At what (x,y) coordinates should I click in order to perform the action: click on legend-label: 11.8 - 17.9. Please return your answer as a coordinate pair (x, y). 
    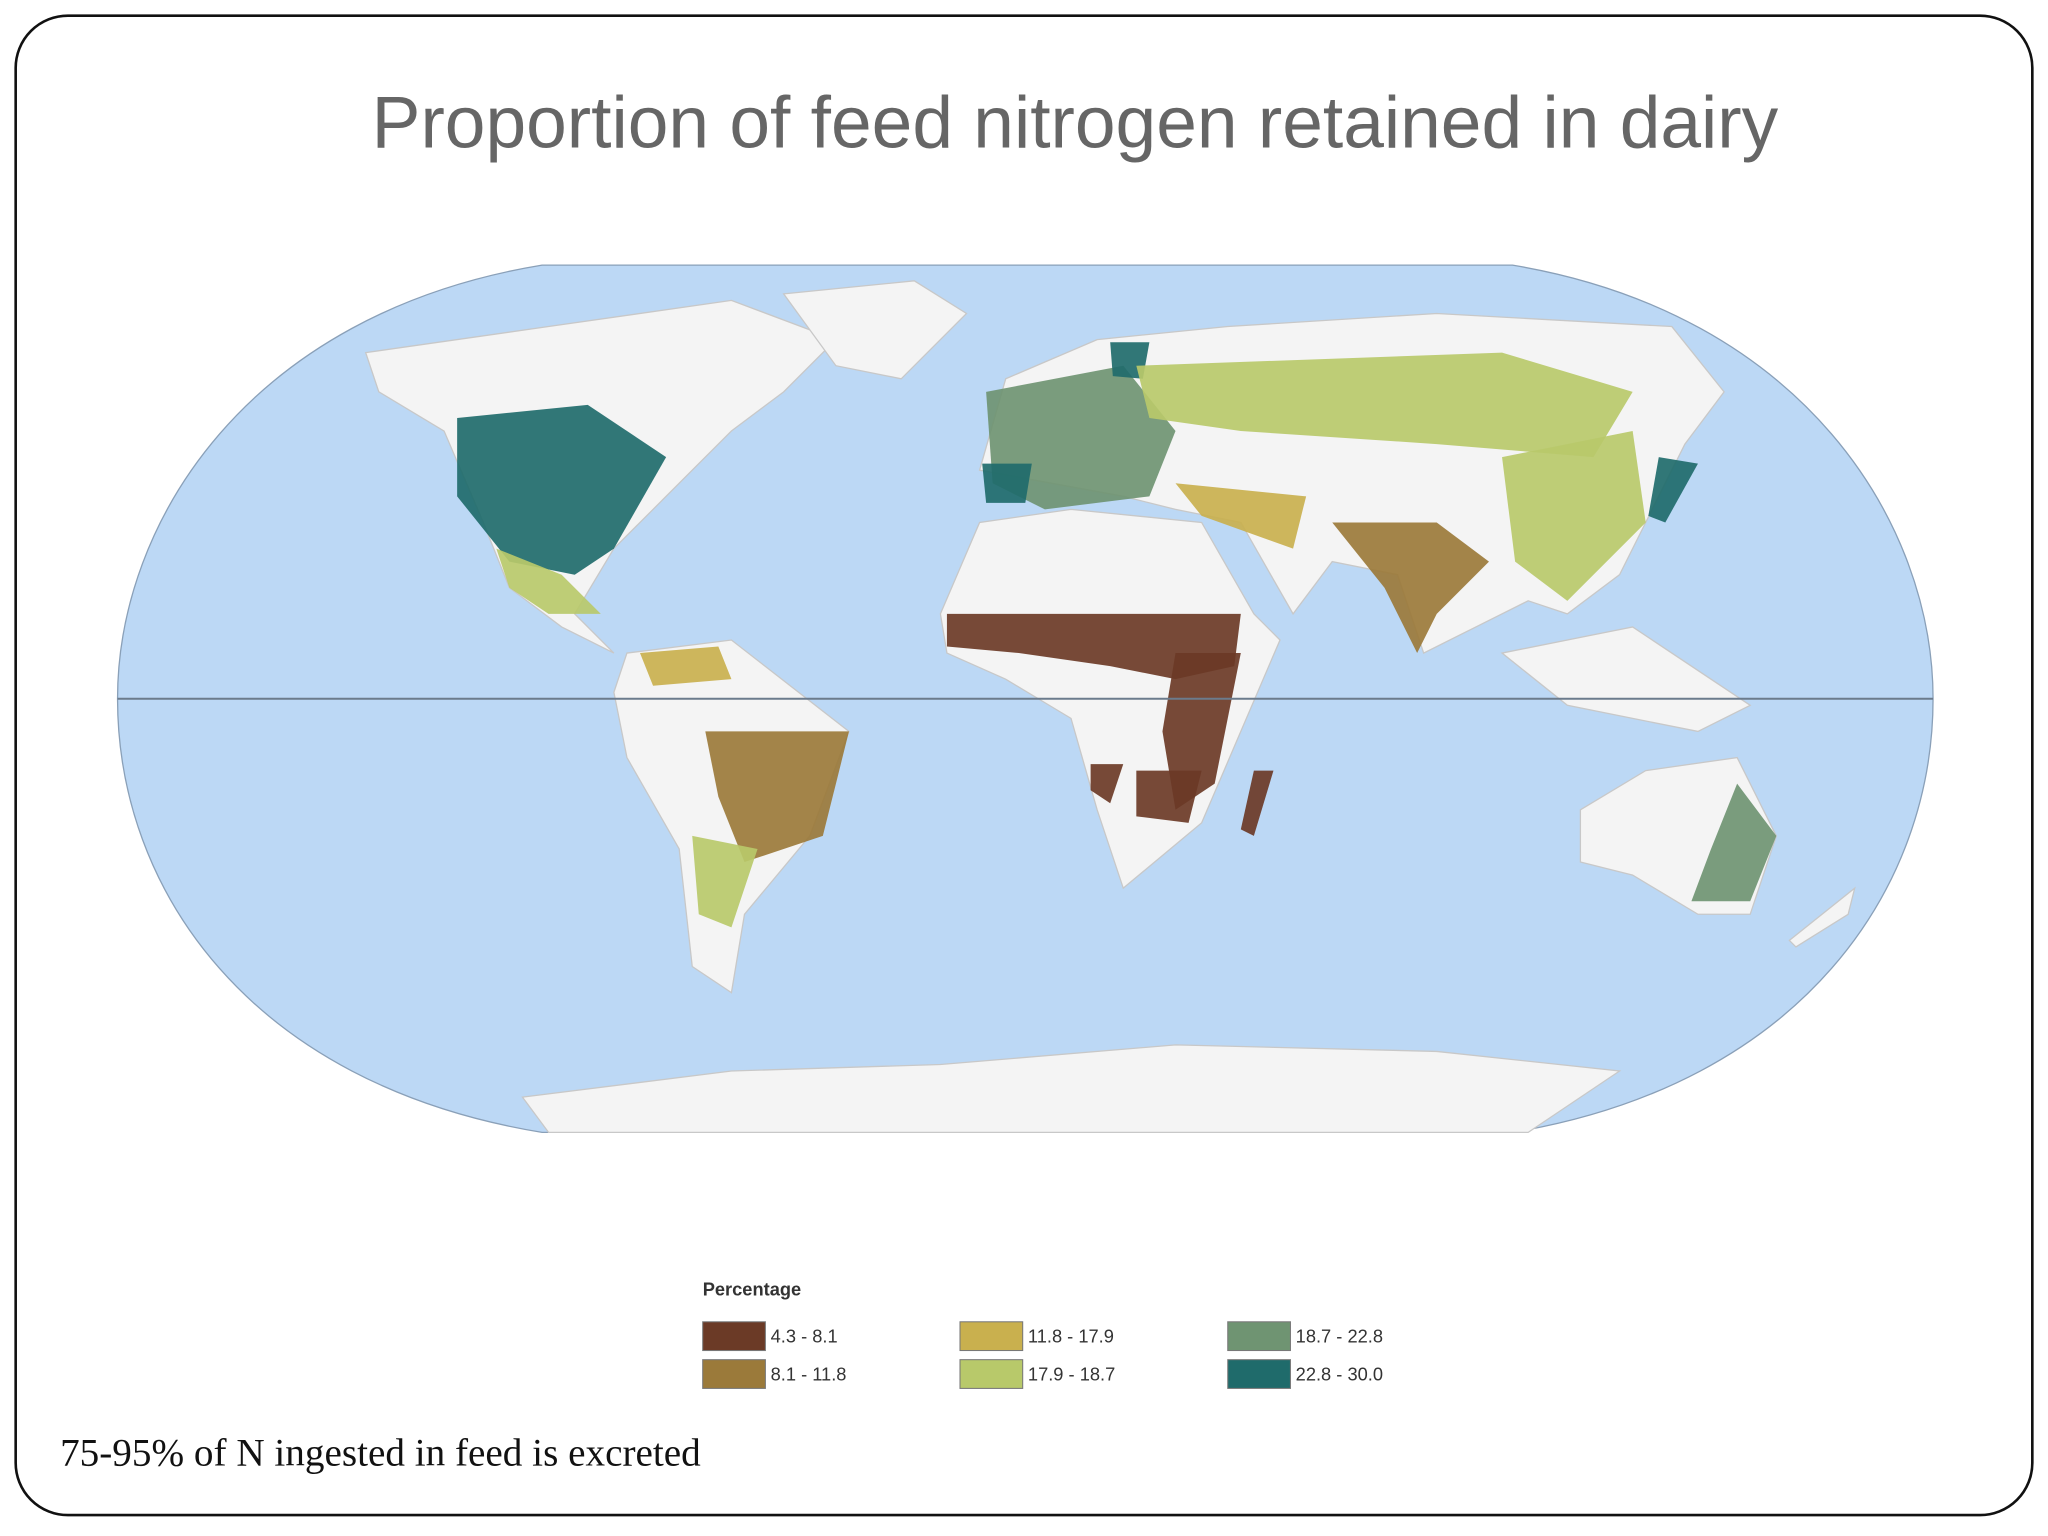
    Looking at the image, I should click on (1071, 1336).